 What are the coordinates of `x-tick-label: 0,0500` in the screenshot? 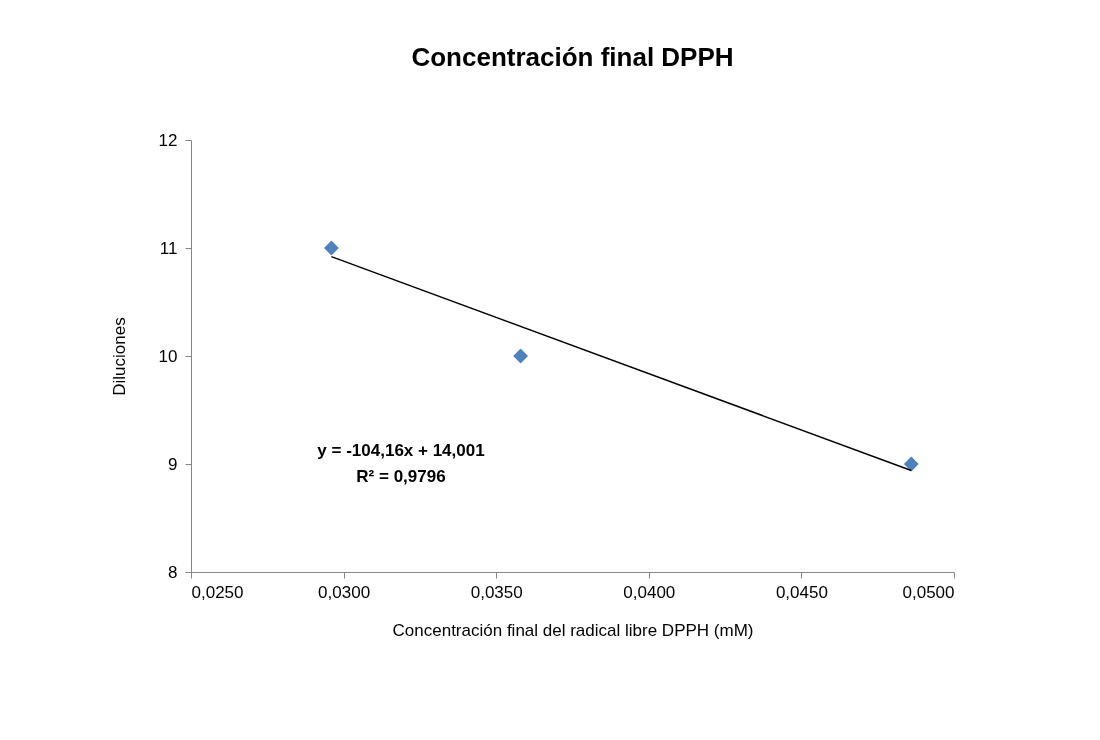 It's located at (928, 592).